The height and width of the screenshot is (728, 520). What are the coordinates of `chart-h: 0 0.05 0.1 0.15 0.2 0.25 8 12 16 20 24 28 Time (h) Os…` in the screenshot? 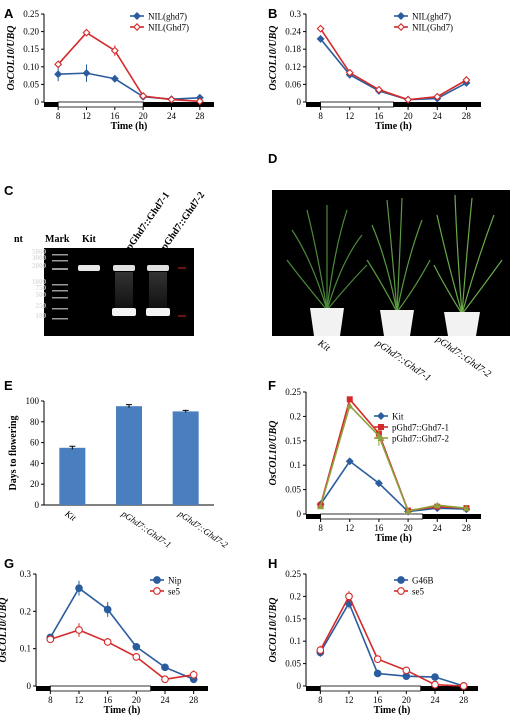 It's located at (373, 642).